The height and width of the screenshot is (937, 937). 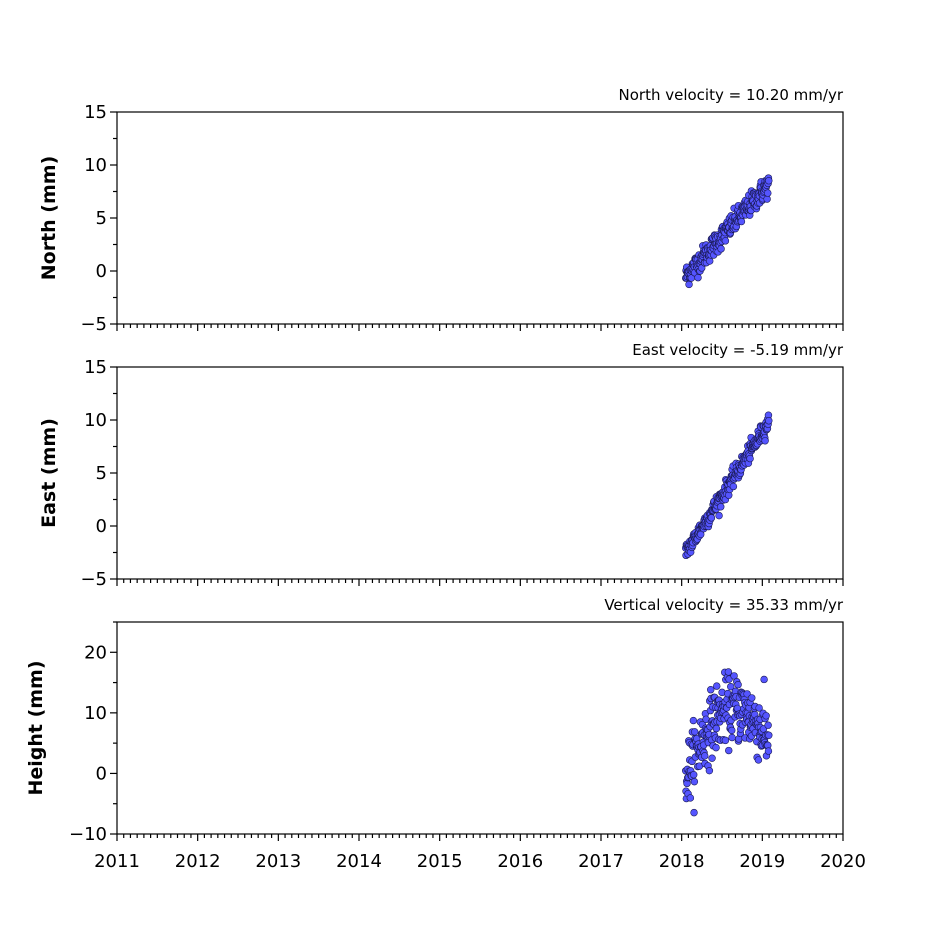 I want to click on vertical-velocity-title: Vertical velocity = 35.33 mm/yr, so click(x=724, y=605).